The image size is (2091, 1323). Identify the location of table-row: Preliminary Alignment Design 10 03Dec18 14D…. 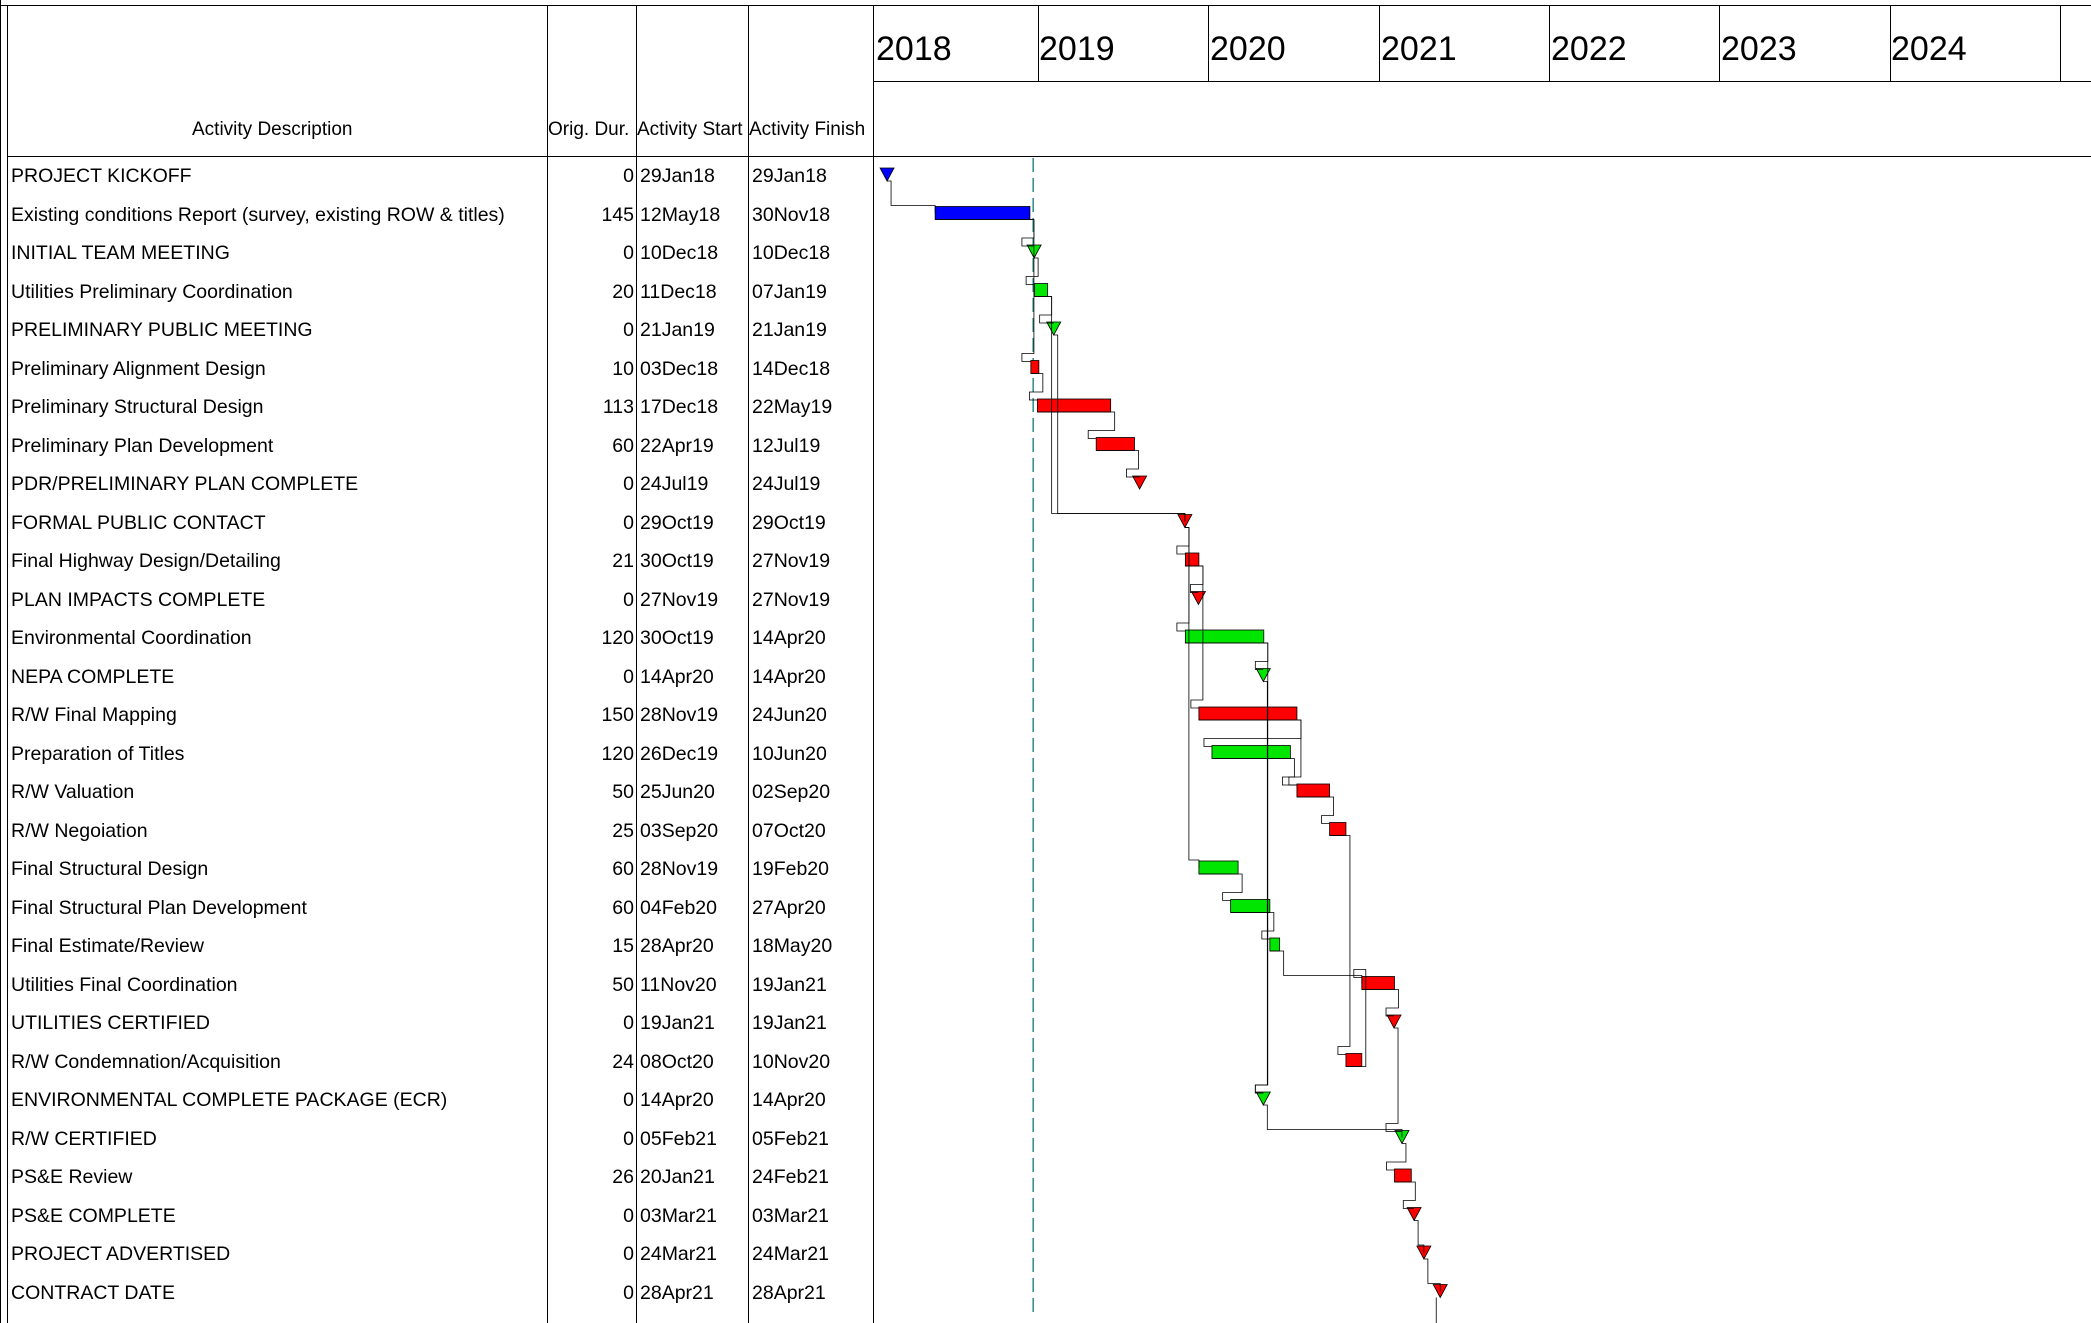
(437, 368).